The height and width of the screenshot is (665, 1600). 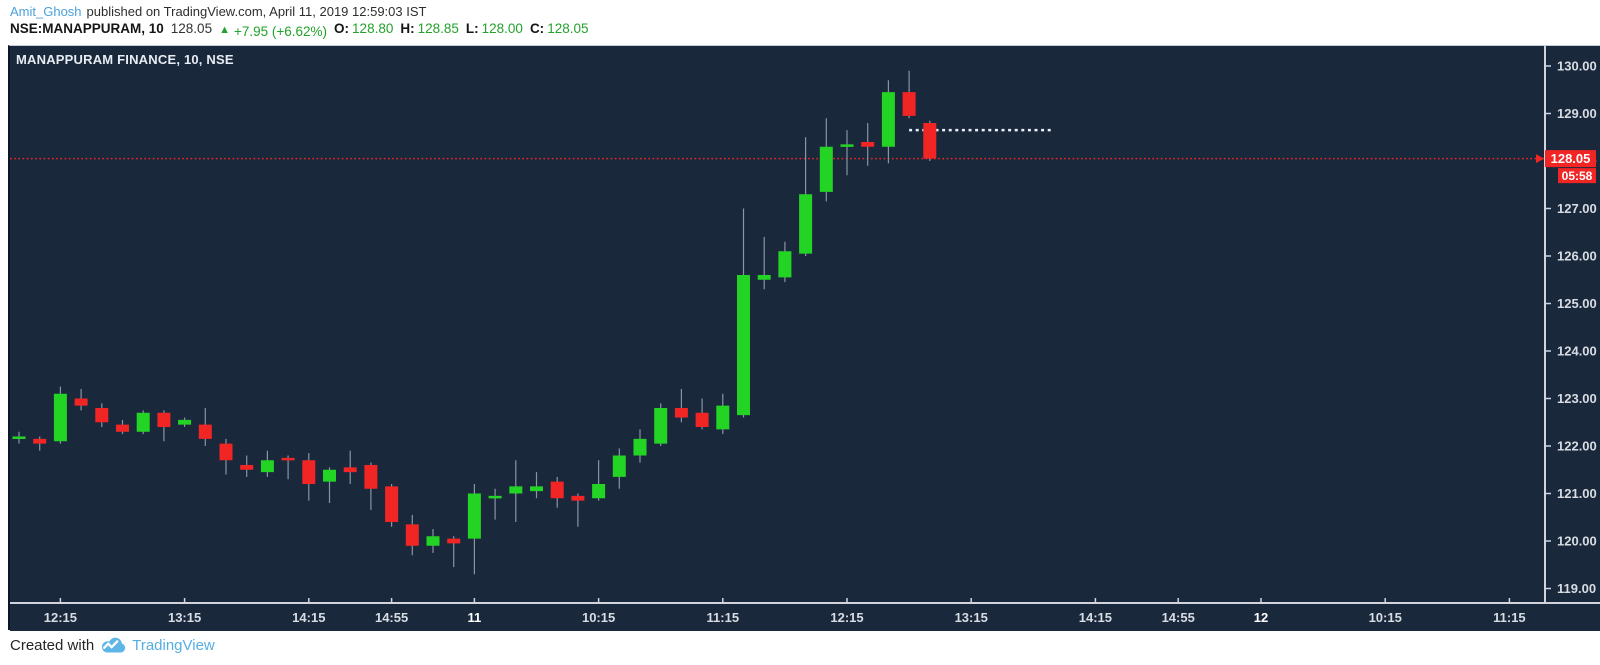 I want to click on price-tick-label: 130.00, so click(x=1577, y=66).